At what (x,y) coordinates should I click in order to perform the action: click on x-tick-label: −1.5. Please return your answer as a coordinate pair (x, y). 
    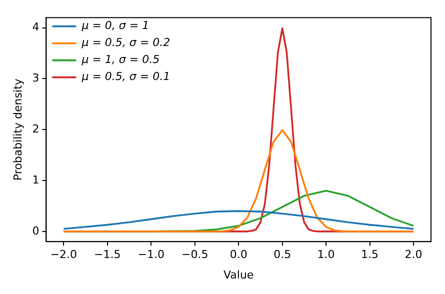
    Looking at the image, I should click on (107, 255).